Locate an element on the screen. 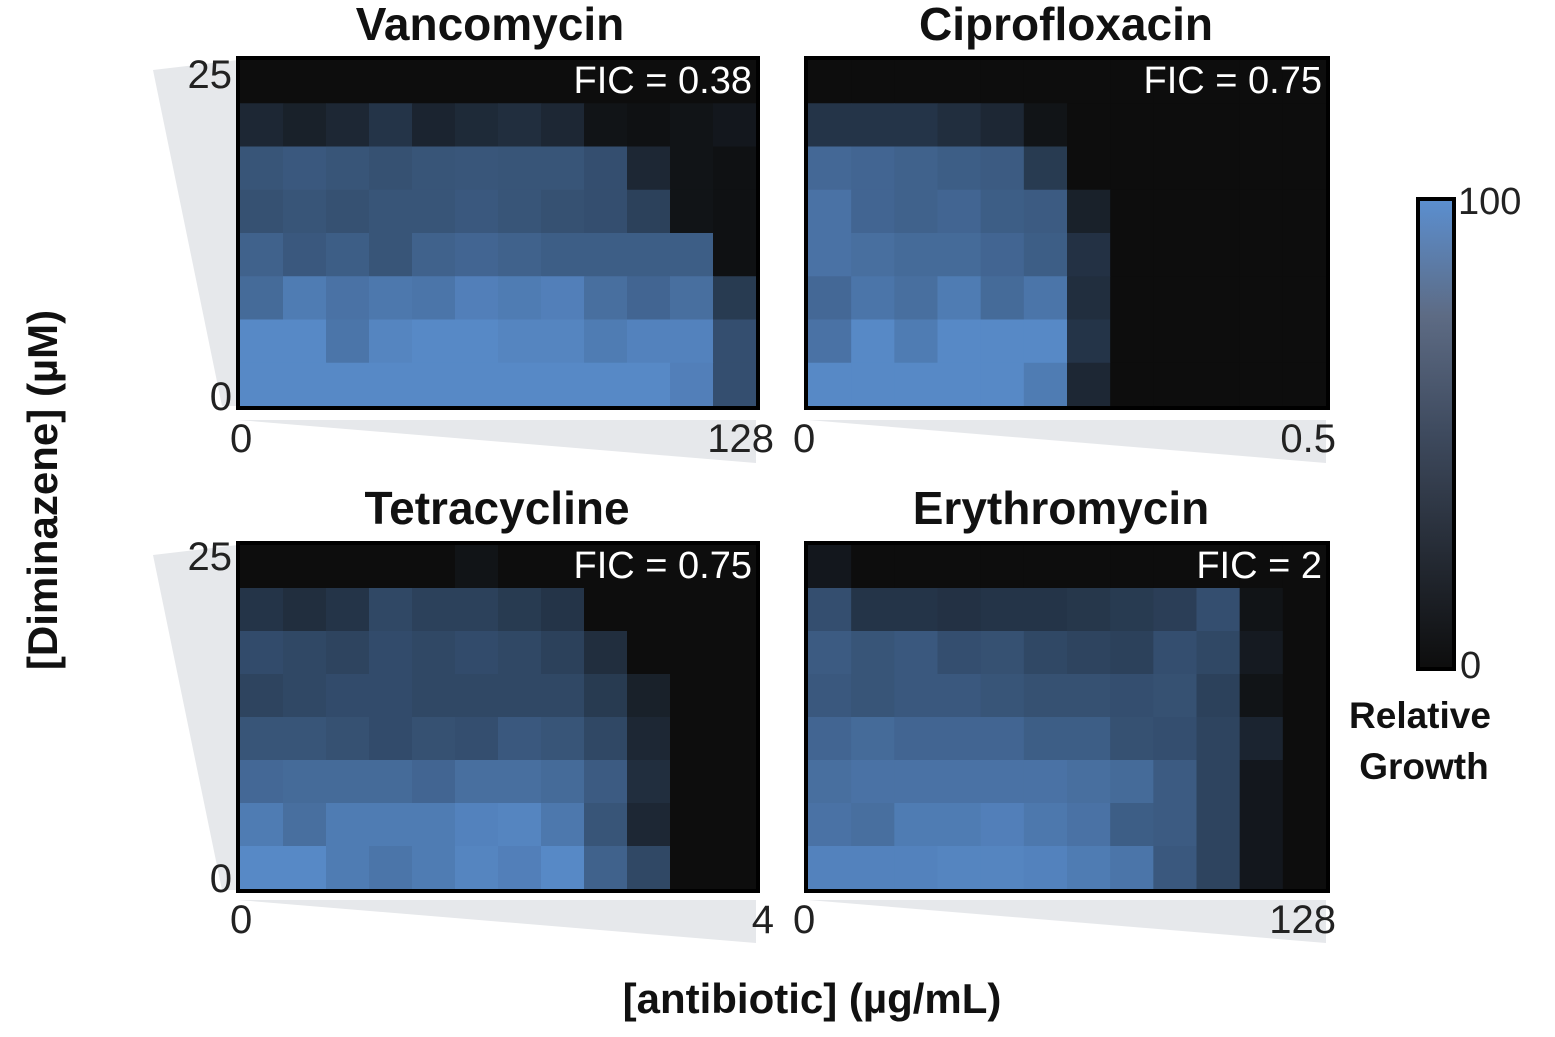  panel-title: Ciprofloxacin is located at coordinates (1066, 25).